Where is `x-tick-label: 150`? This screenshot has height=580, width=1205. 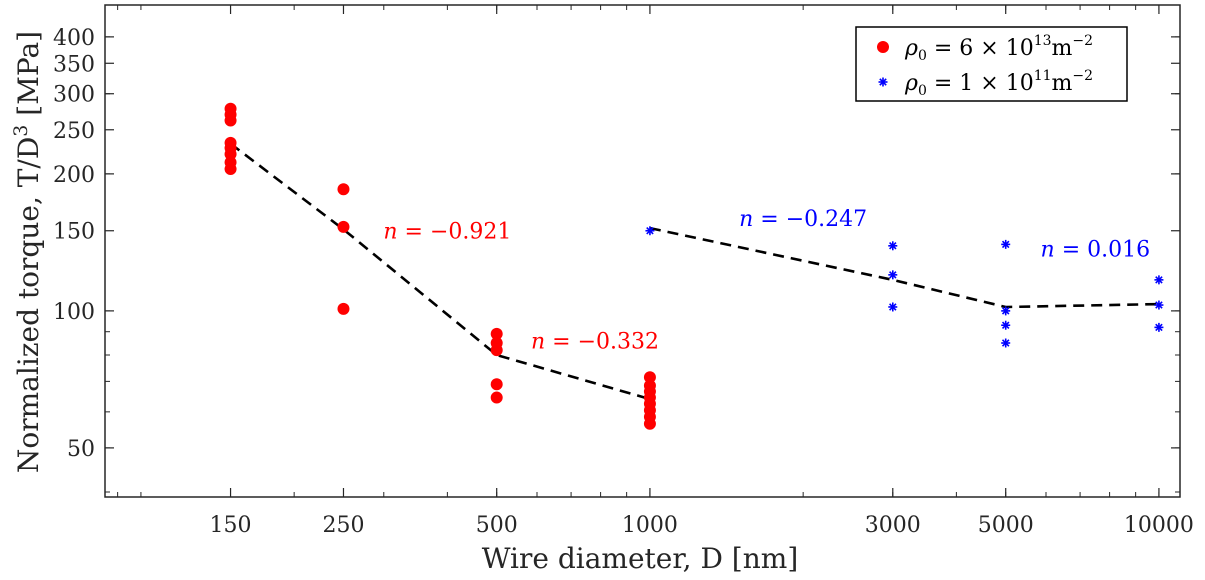
x-tick-label: 150 is located at coordinates (231, 525).